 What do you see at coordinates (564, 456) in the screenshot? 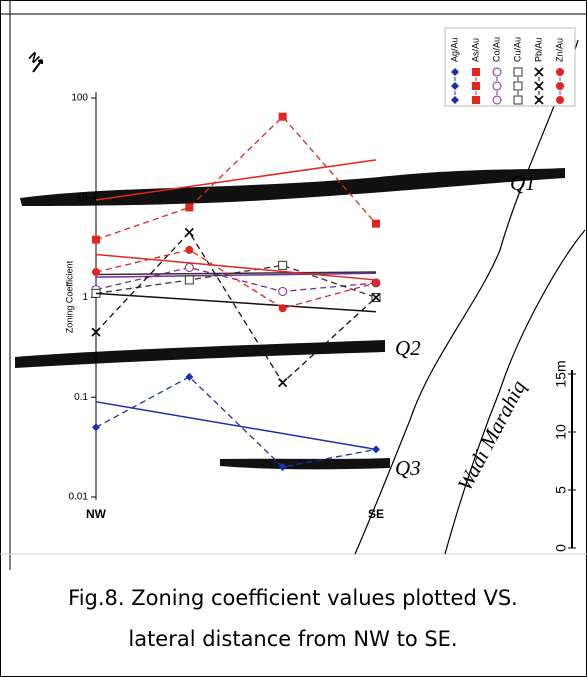
I see `scale: 0 5 10 15m` at bounding box center [564, 456].